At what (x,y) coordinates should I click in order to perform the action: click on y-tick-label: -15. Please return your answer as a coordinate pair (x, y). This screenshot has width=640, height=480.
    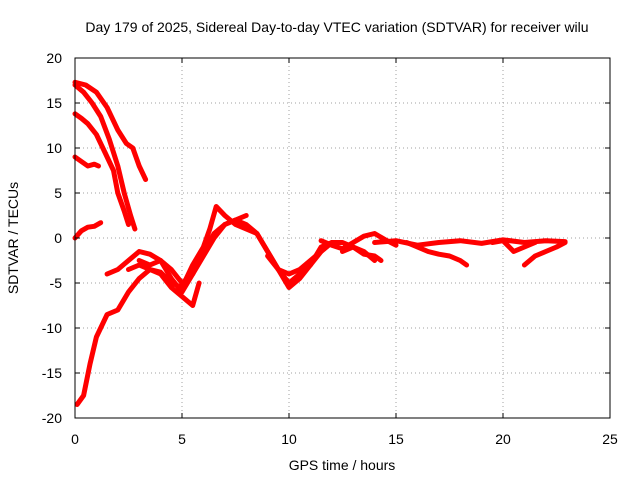
    Looking at the image, I should click on (52, 373).